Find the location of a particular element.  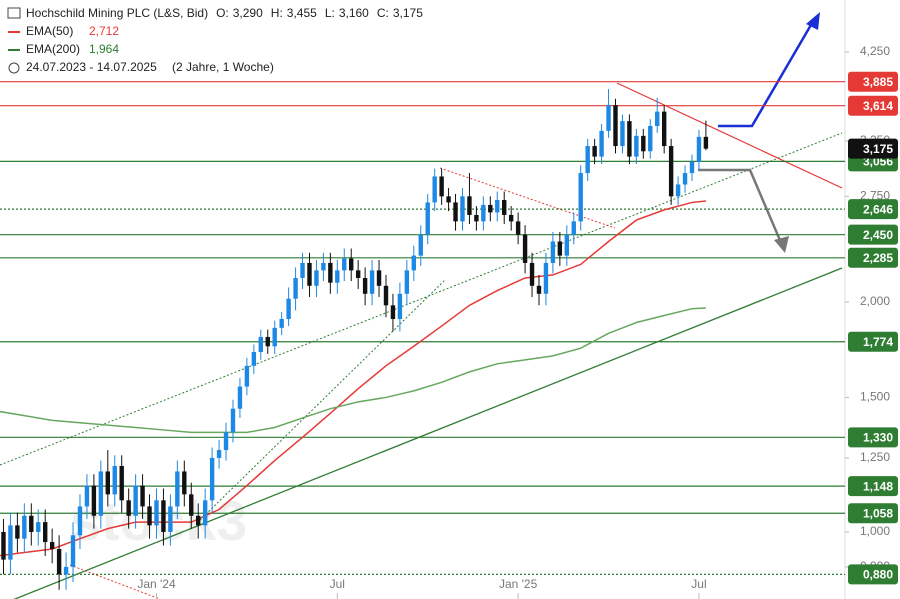

ohlc-value: 3,160 is located at coordinates (354, 13).